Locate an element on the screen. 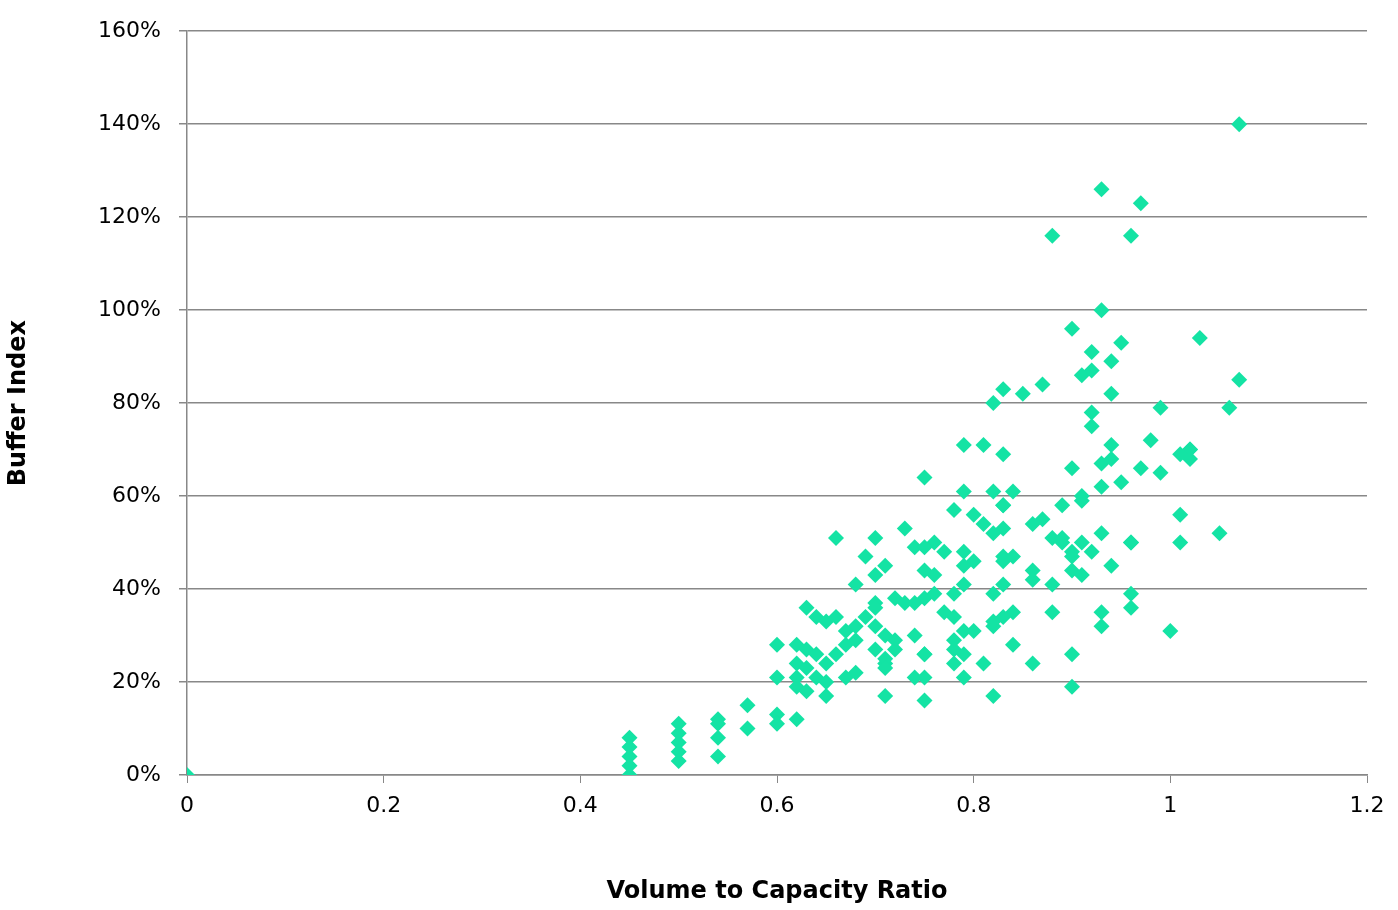 The width and height of the screenshot is (1398, 910). x-tick-label: 0.2 is located at coordinates (384, 804).